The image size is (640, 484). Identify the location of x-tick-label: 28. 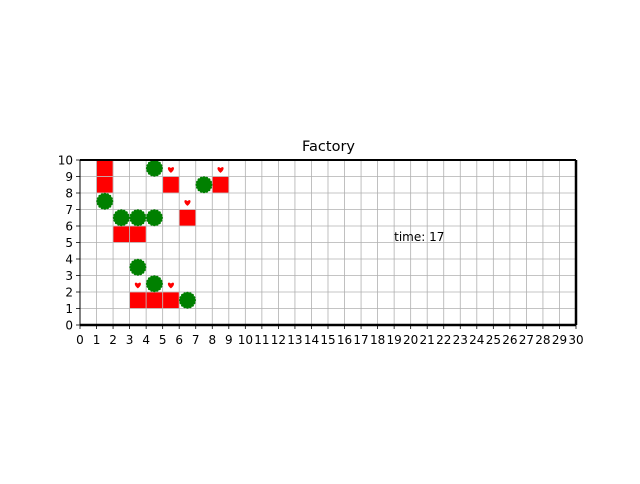
(542, 340).